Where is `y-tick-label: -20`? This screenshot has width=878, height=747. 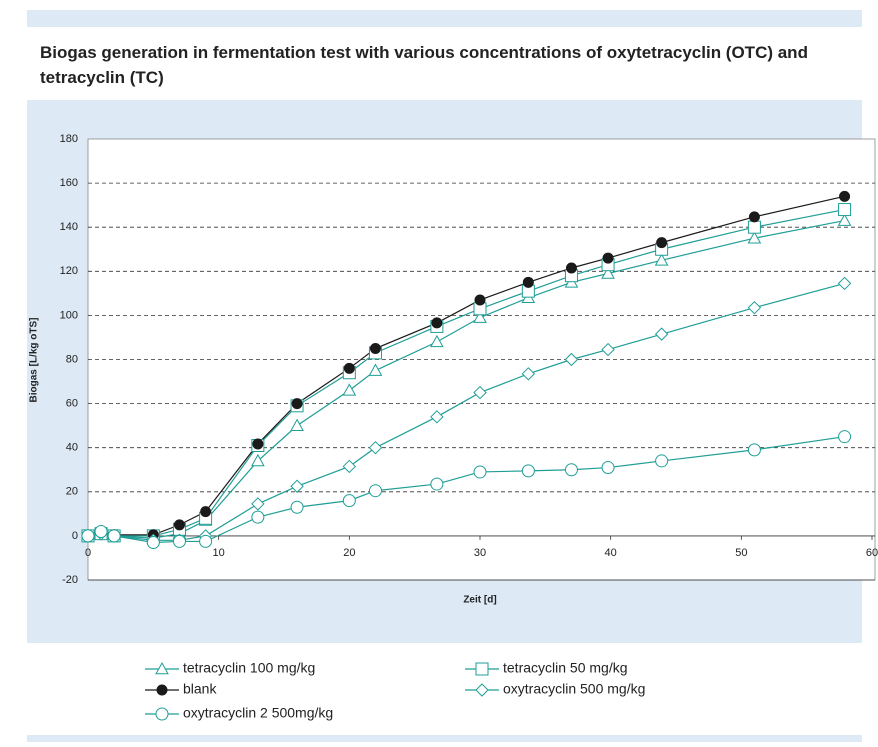 y-tick-label: -20 is located at coordinates (70, 580).